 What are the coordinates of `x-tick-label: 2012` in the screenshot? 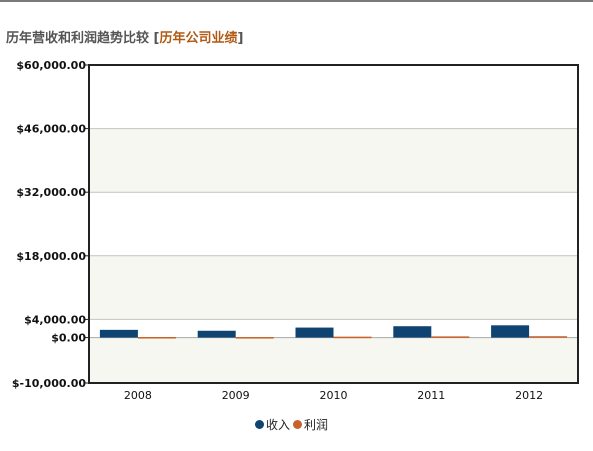 It's located at (529, 395).